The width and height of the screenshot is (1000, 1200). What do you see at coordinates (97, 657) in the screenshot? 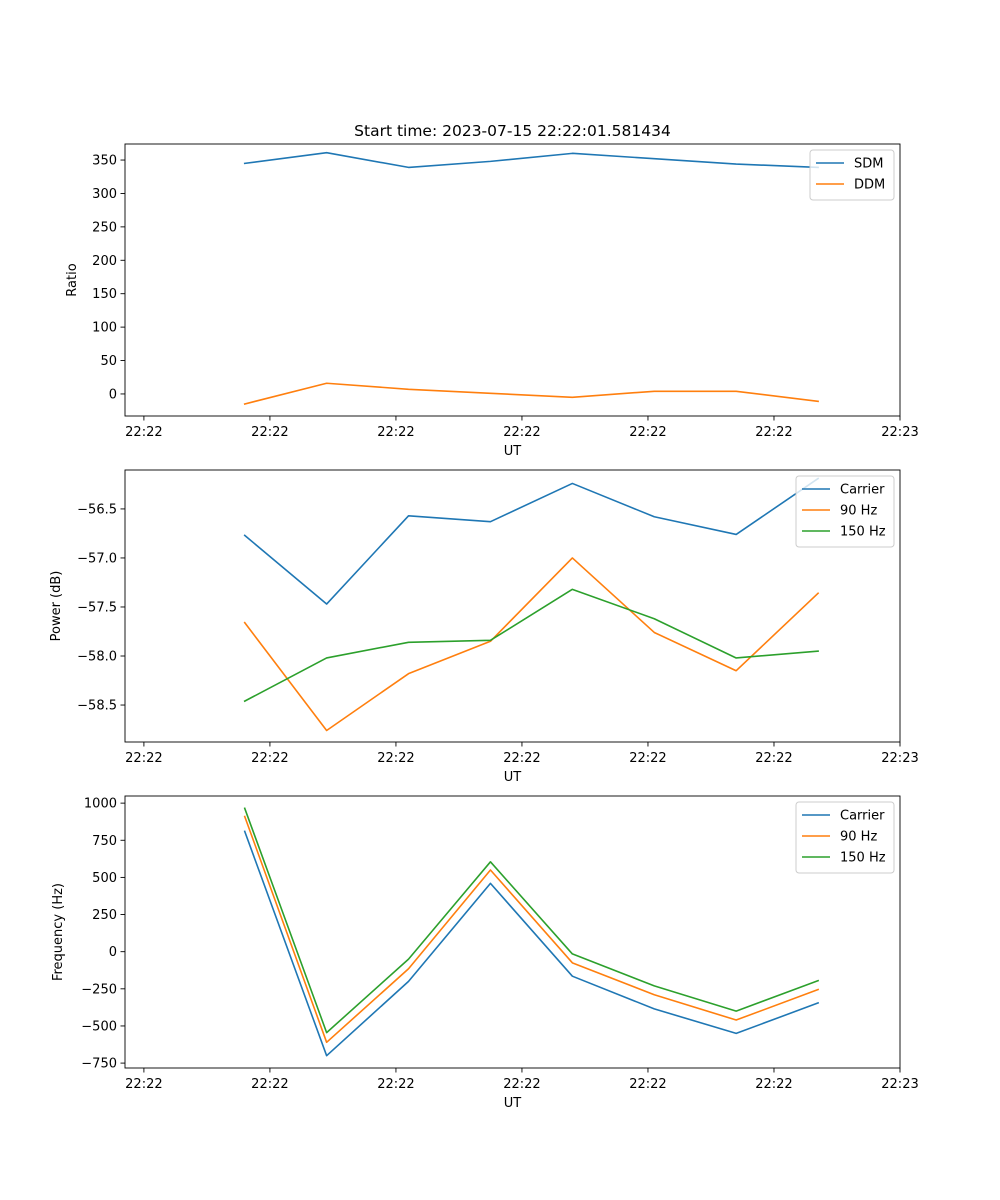
I see `y-tick-label: −58.0` at bounding box center [97, 657].